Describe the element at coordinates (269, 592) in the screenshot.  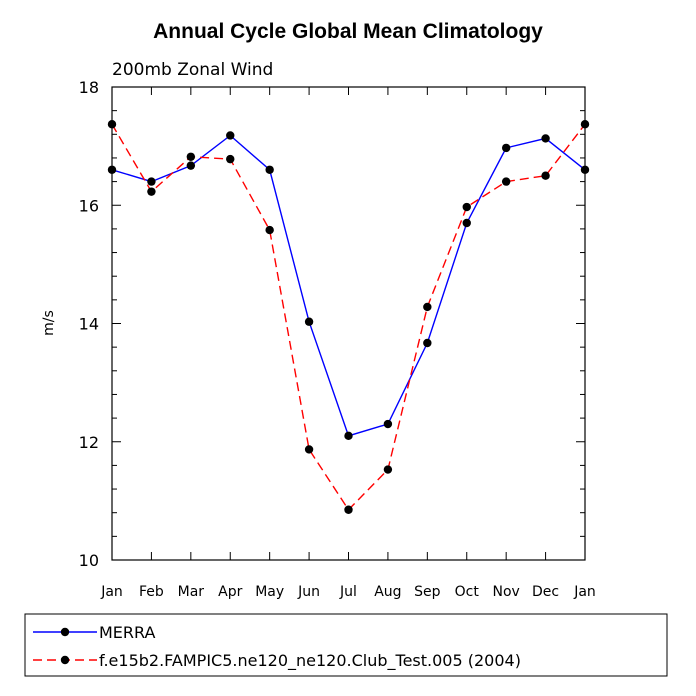
I see `x-tick-label: May` at that location.